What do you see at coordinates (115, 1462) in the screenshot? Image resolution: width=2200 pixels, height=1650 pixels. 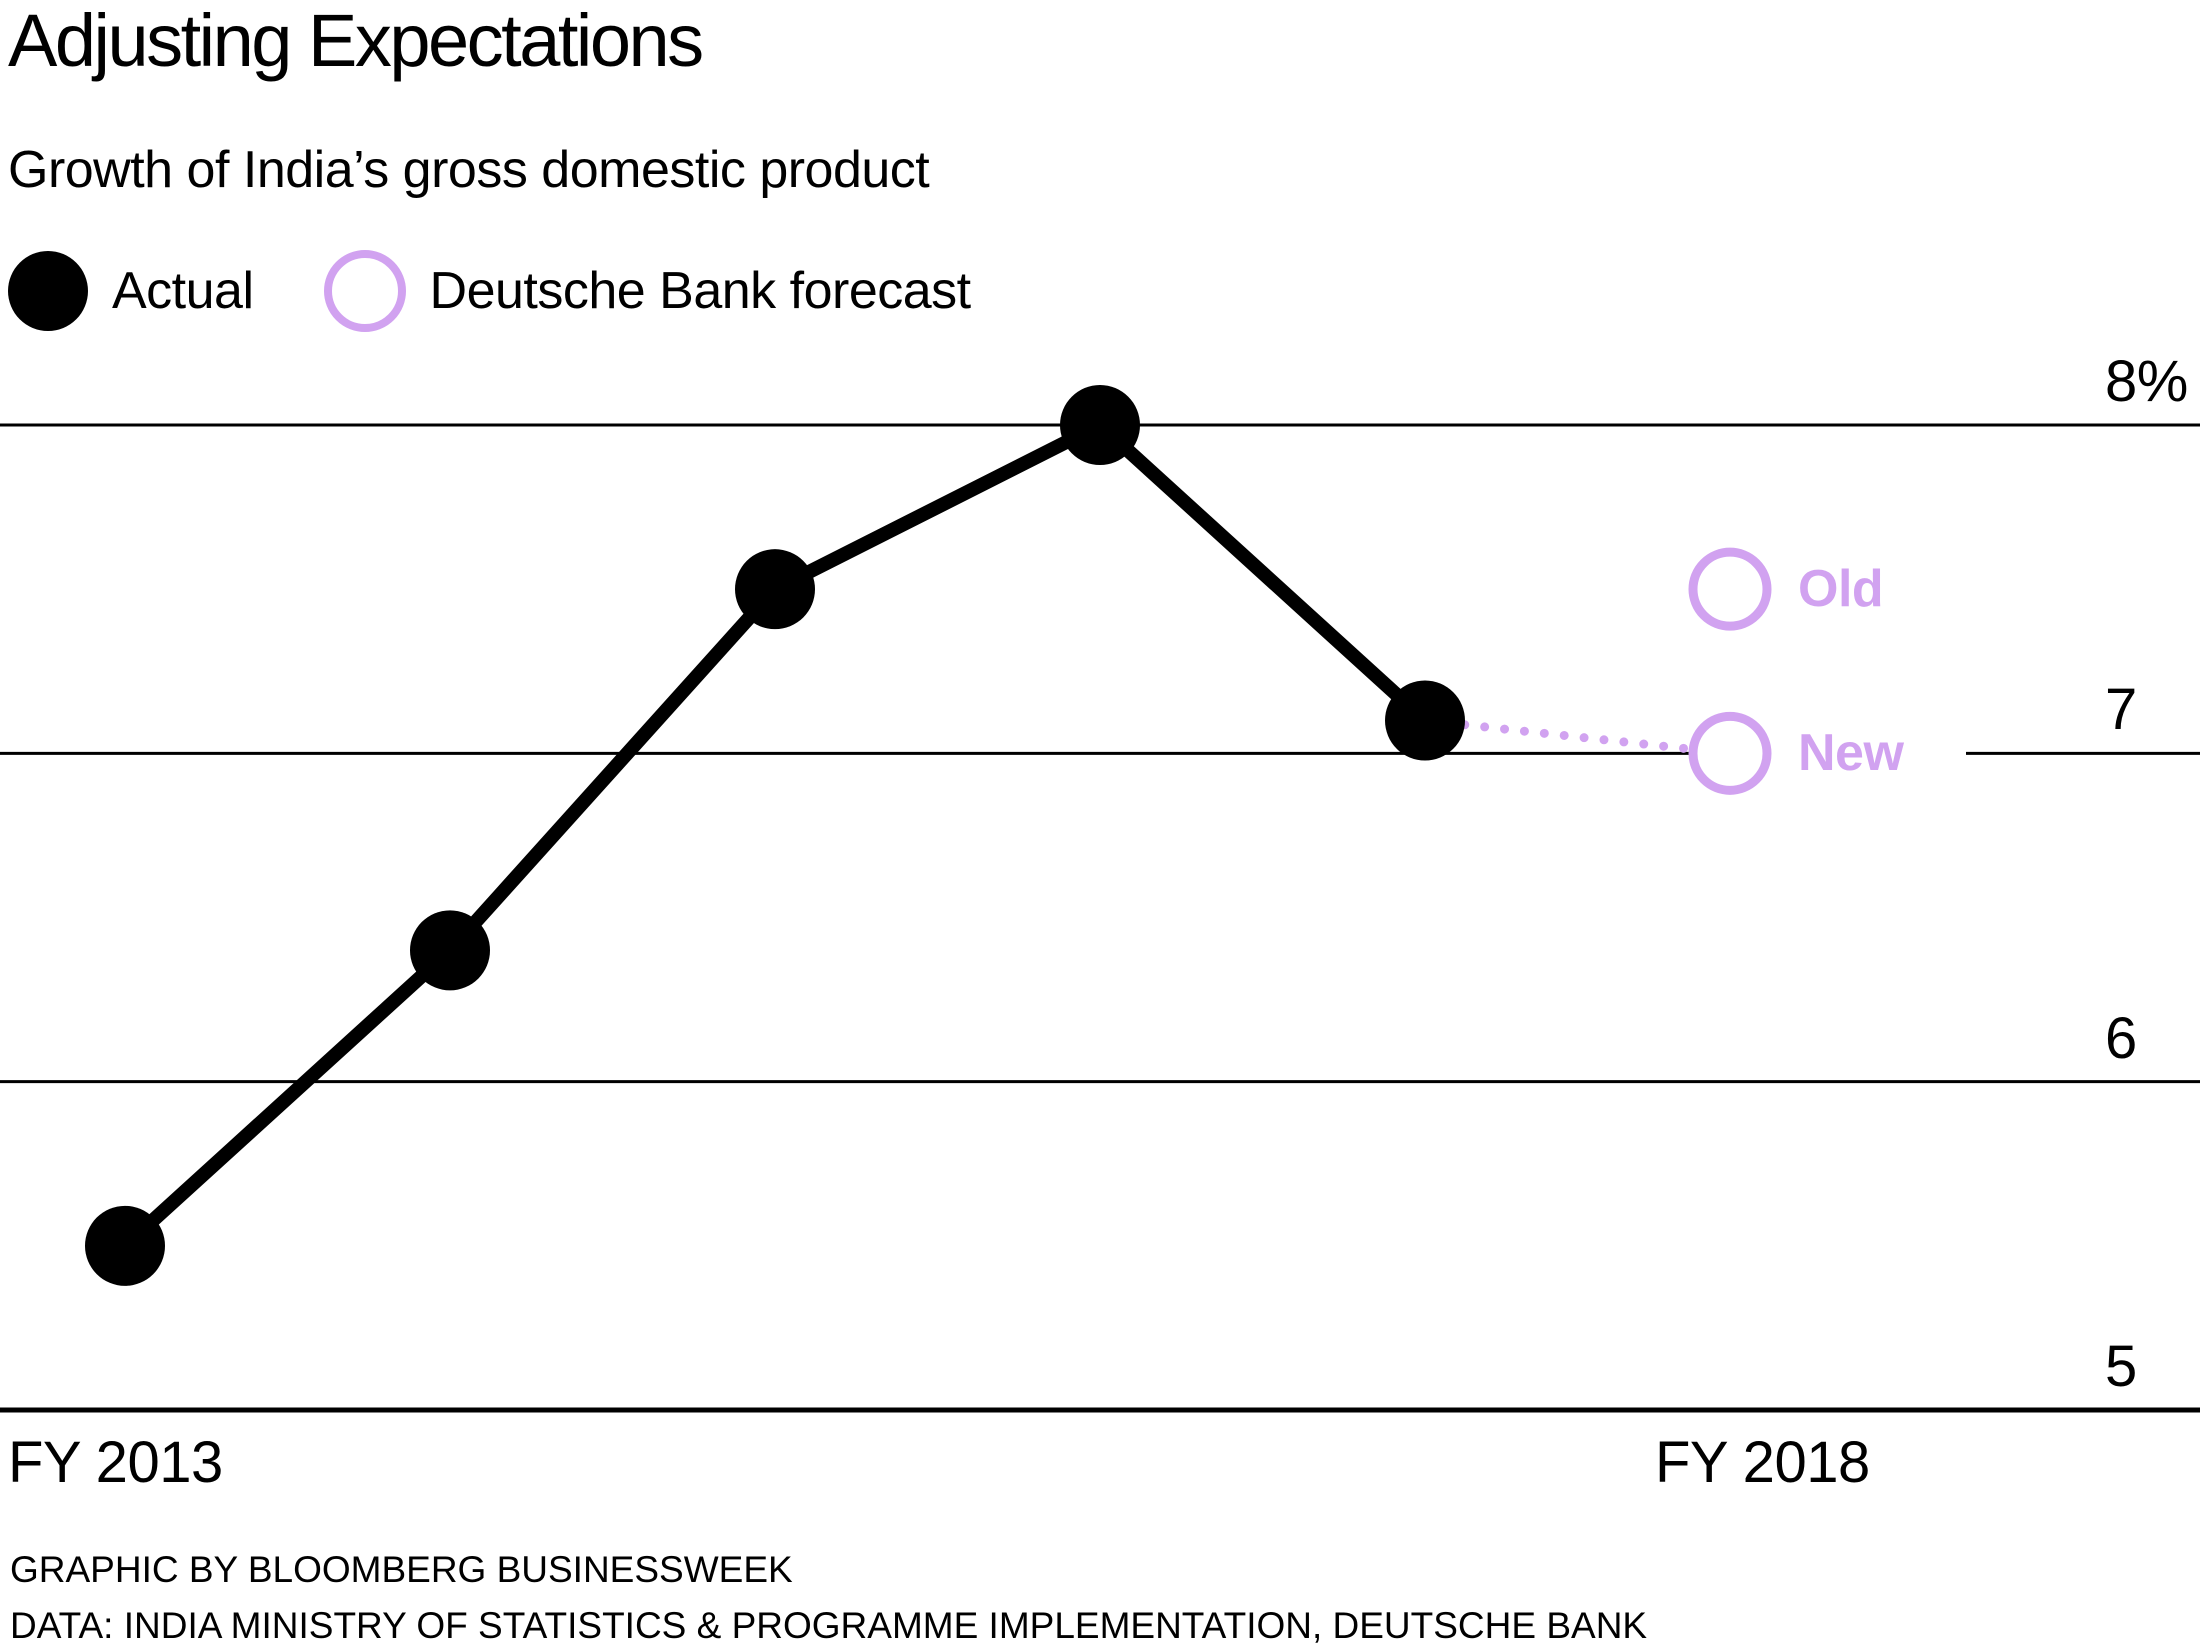 I see `x-axis-label-fy2013: FY 2013` at bounding box center [115, 1462].